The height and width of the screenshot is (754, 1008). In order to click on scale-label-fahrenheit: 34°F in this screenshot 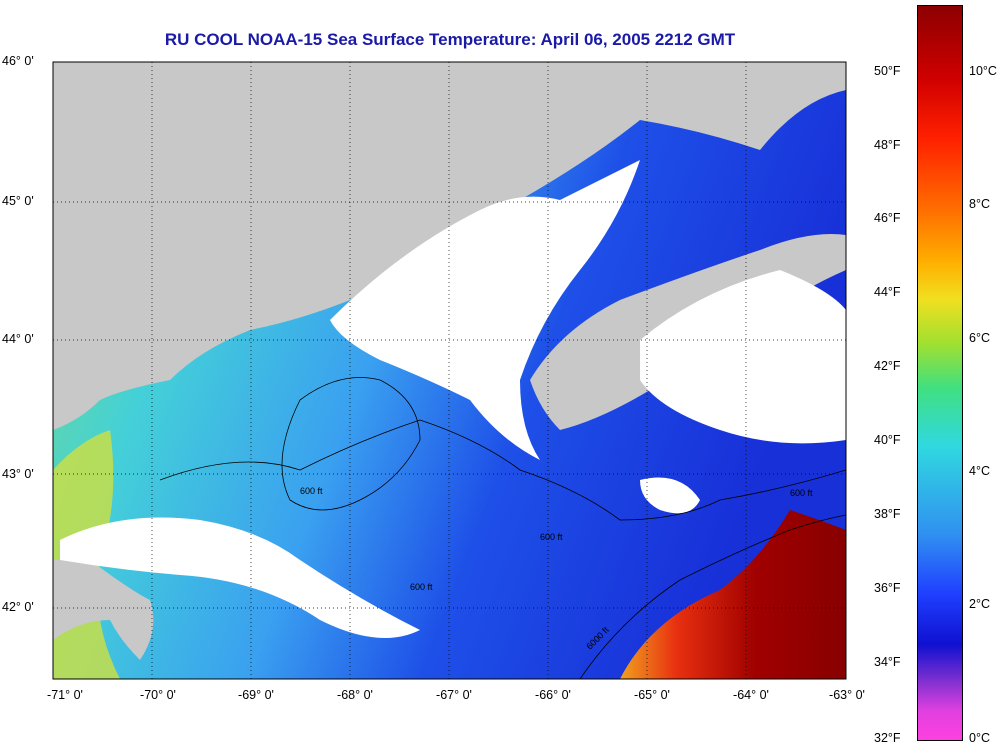, I will do `click(887, 662)`.